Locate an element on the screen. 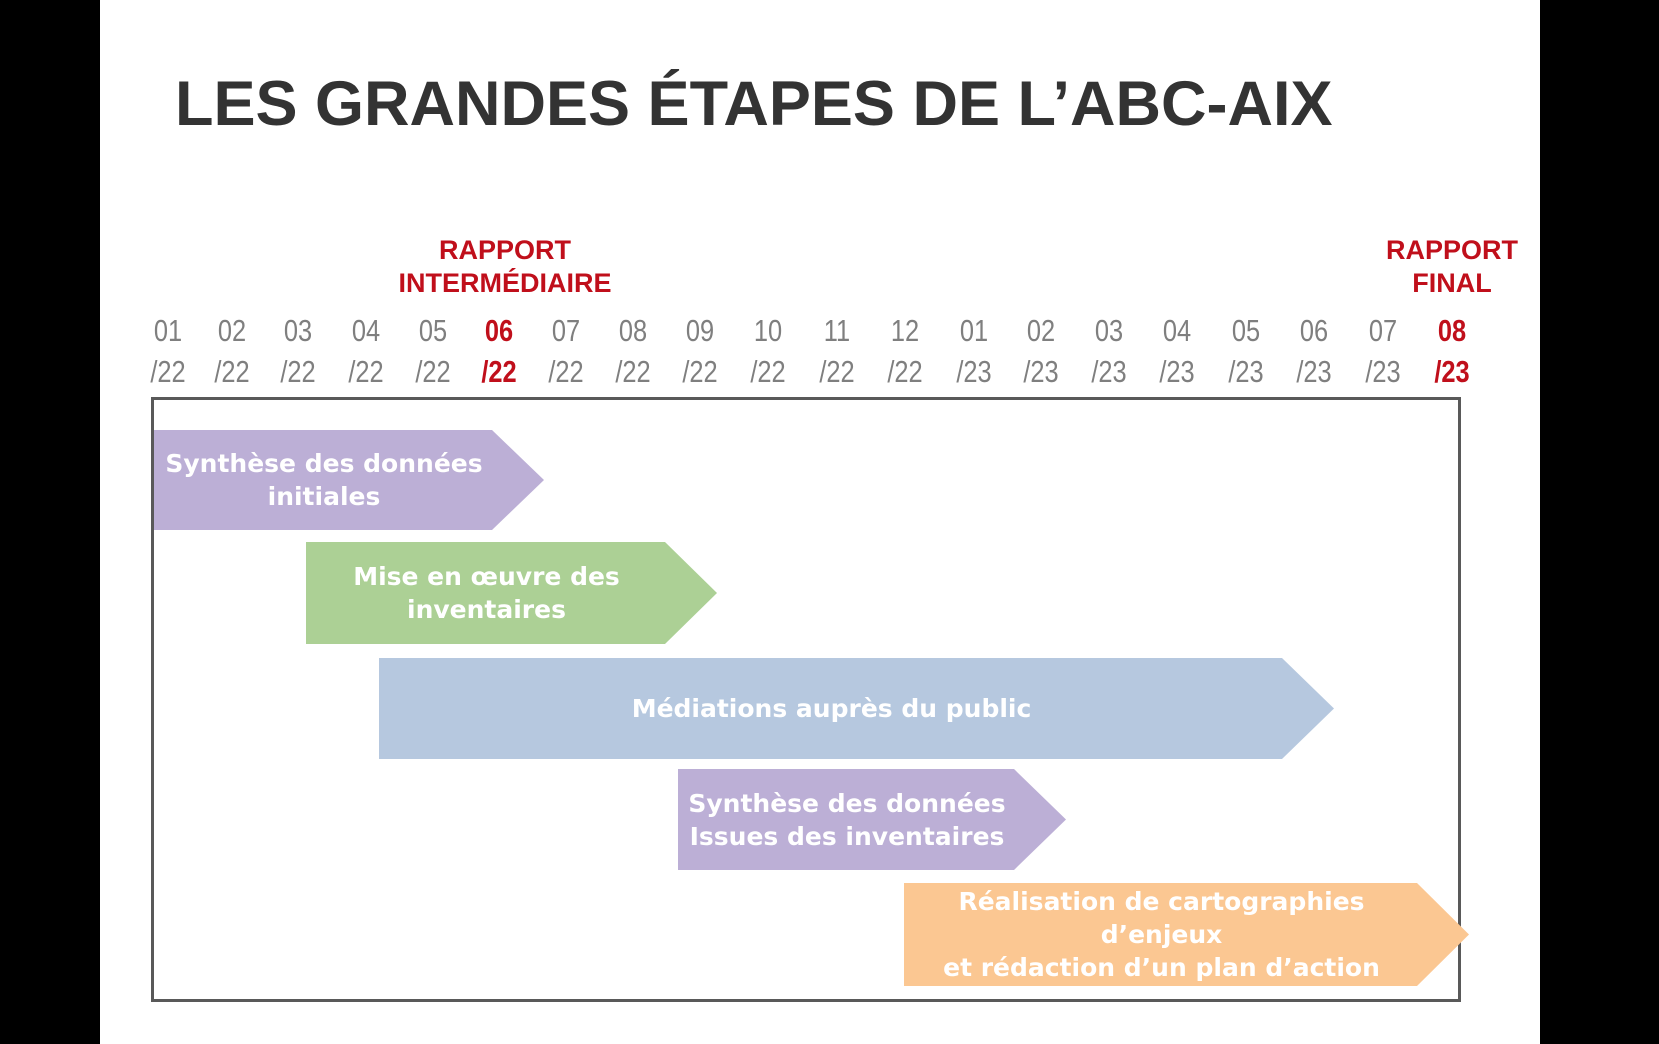  month-label: 01/22 is located at coordinates (167, 351).